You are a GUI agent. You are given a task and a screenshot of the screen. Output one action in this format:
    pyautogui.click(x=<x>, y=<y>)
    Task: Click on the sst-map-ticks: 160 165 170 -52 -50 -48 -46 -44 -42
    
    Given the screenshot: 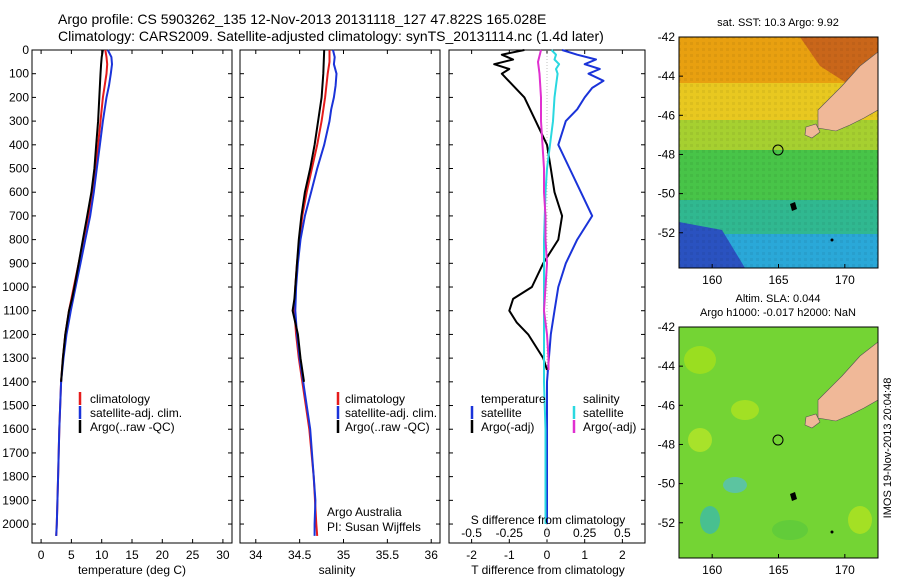 What is the action you would take?
    pyautogui.click(x=757, y=158)
    